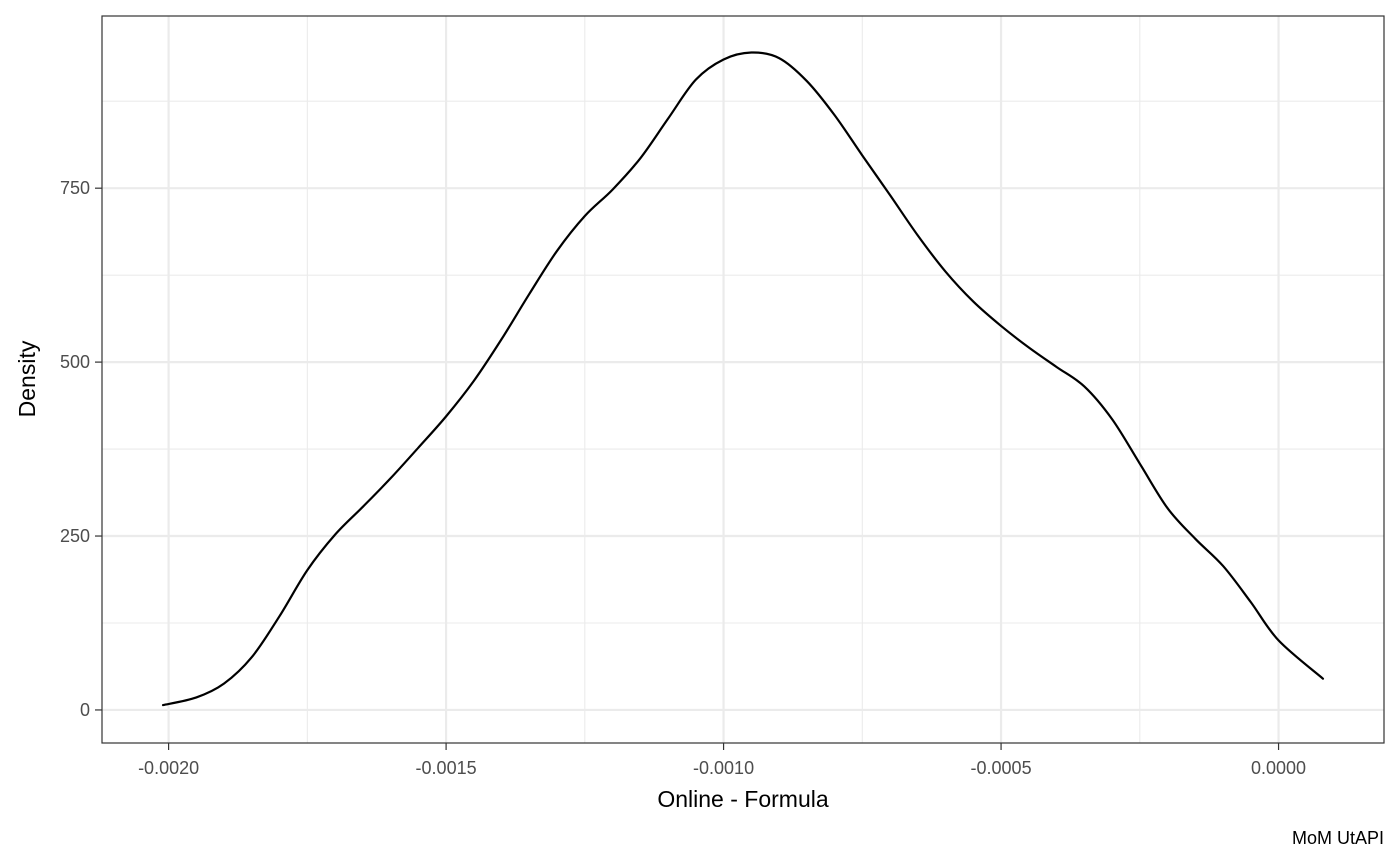 The height and width of the screenshot is (865, 1400). What do you see at coordinates (85, 710) in the screenshot?
I see `y-tick-label: 0` at bounding box center [85, 710].